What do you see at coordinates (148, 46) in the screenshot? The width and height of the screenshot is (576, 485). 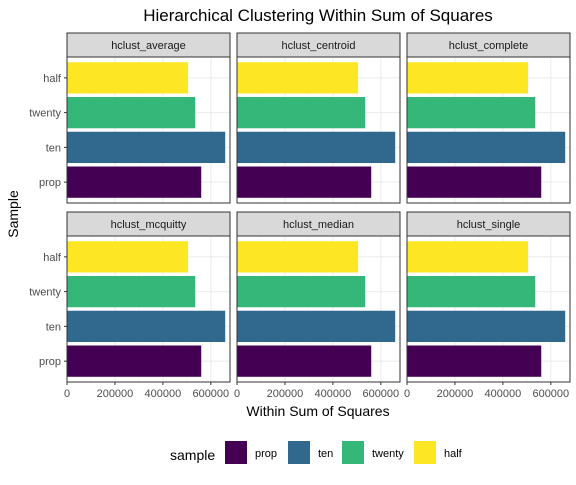 I see `facet-strip-label: hclust_average` at bounding box center [148, 46].